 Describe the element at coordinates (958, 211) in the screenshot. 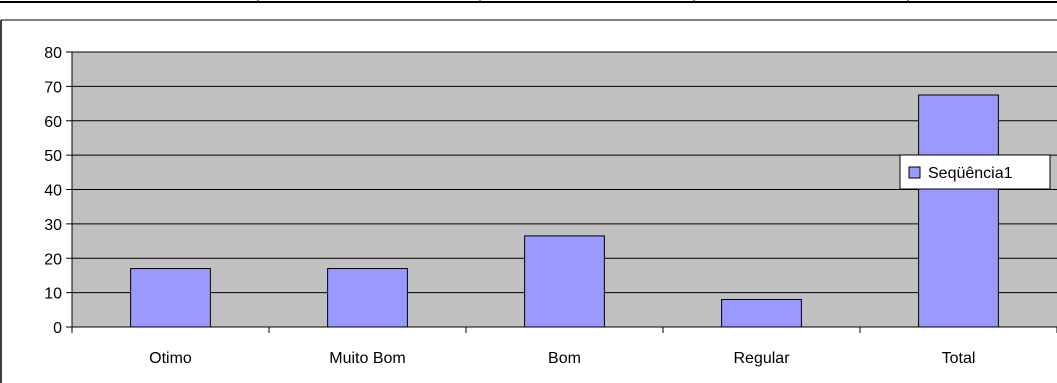

I see `bar-total` at that location.